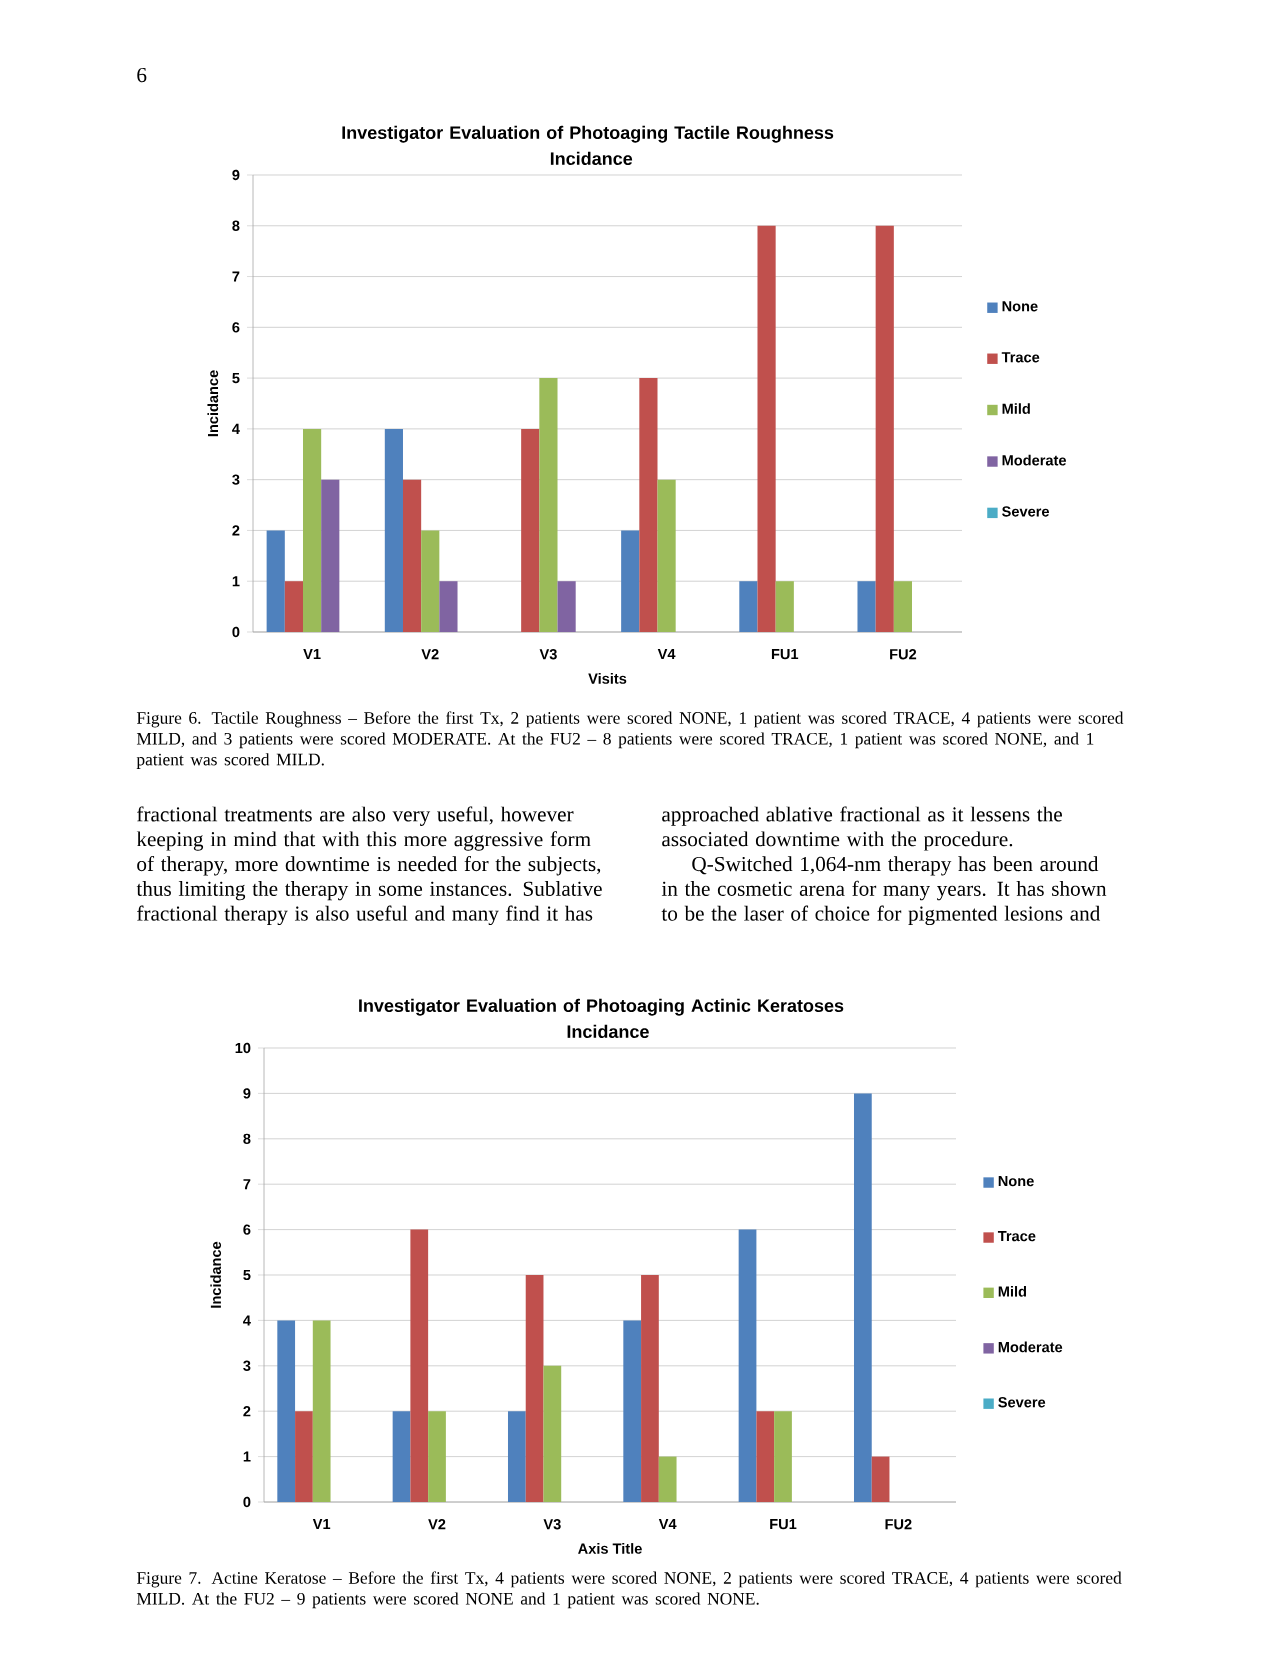 This screenshot has width=1270, height=1654. Describe the element at coordinates (862, 828) in the screenshot. I see `text: approached ablative fractional as it lessens the associated downtime with the procedure.` at that location.